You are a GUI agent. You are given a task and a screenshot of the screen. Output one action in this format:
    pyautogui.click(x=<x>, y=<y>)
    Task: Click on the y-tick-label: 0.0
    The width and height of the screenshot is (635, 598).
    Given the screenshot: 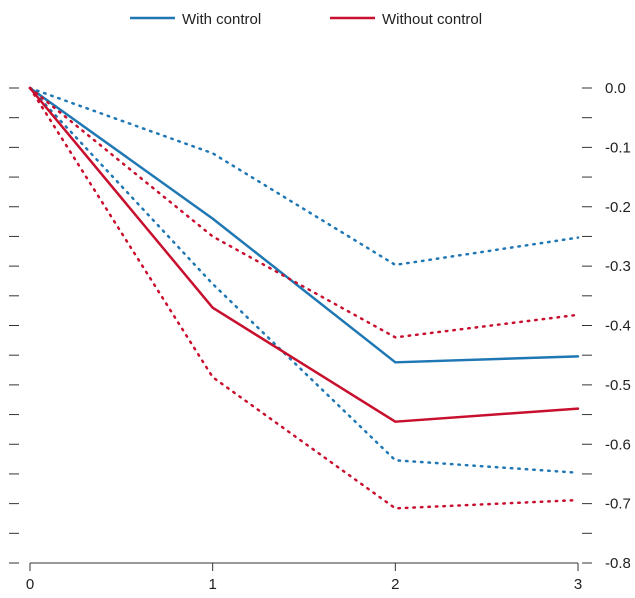 What is the action you would take?
    pyautogui.click(x=615, y=88)
    